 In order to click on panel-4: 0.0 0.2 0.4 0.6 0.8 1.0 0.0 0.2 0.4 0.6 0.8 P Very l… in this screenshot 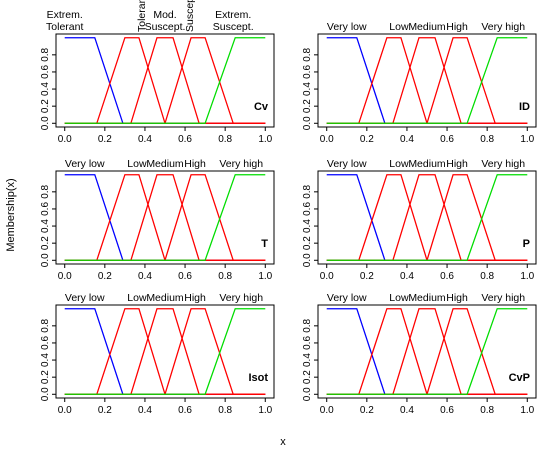, I will do `click(419, 220)`.